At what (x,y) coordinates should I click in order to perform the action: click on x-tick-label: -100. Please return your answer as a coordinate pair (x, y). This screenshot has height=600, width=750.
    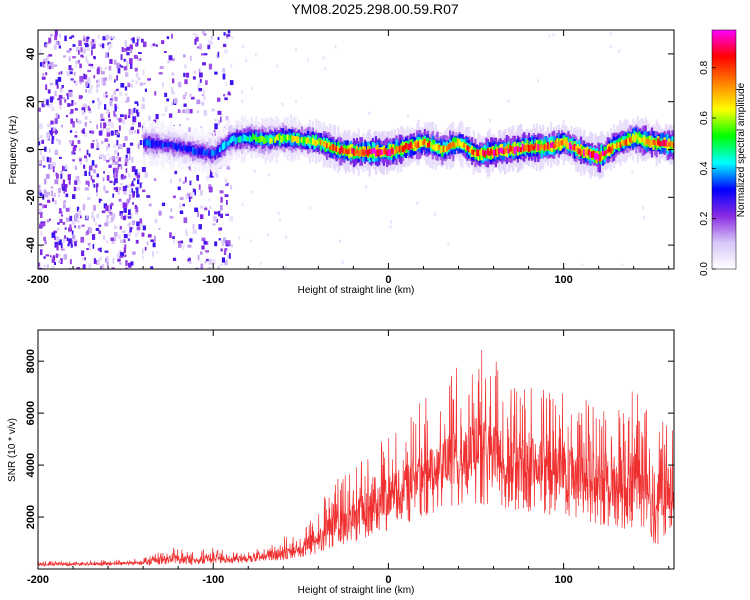
    Looking at the image, I should click on (213, 280).